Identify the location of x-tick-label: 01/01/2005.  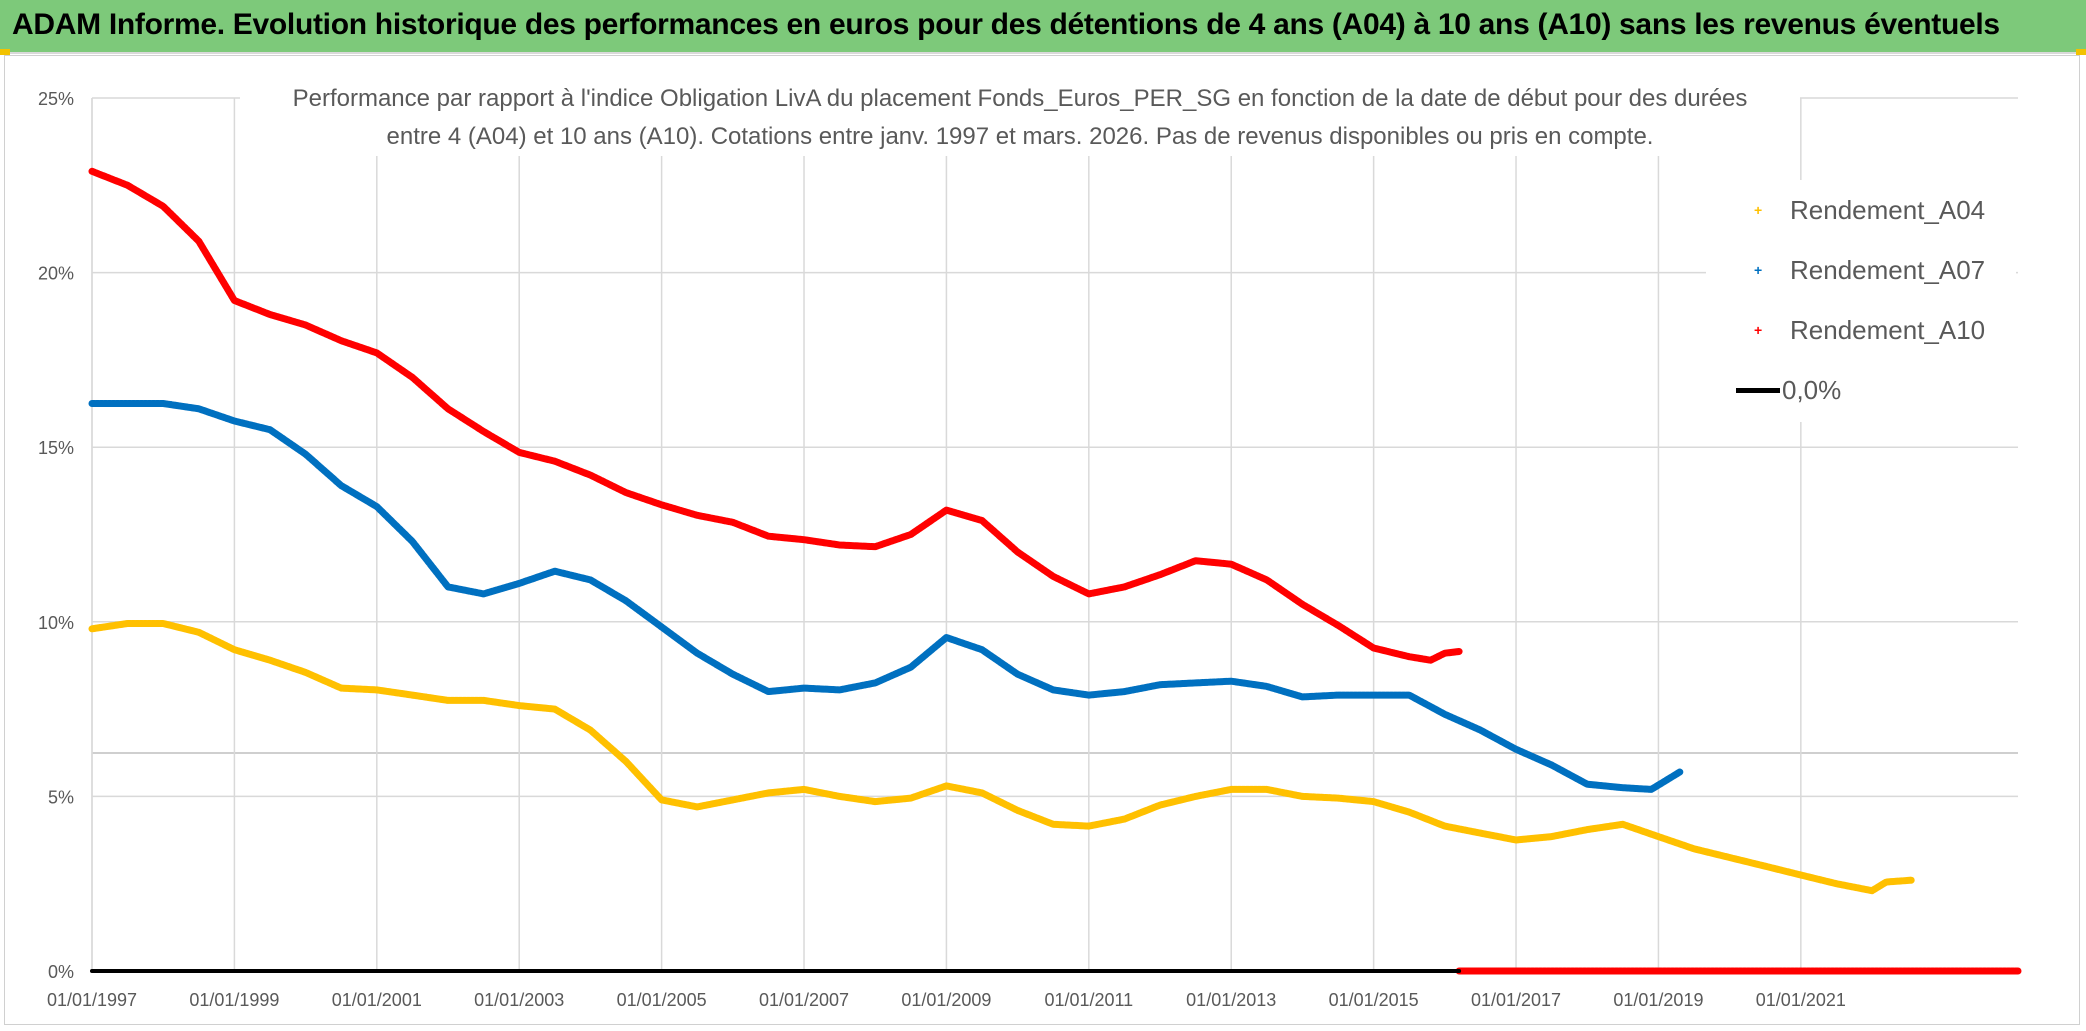
(662, 1000).